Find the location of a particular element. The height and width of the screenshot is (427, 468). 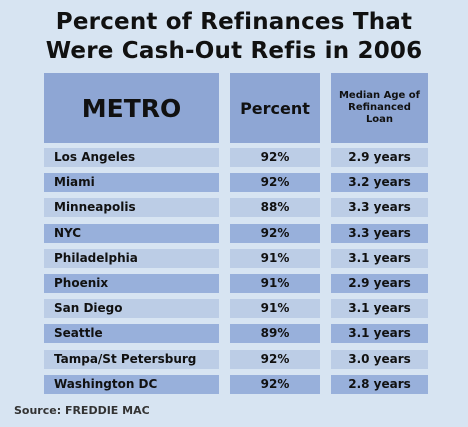

table-row: Washington DC 92% 2.8 years is located at coordinates (234, 384).